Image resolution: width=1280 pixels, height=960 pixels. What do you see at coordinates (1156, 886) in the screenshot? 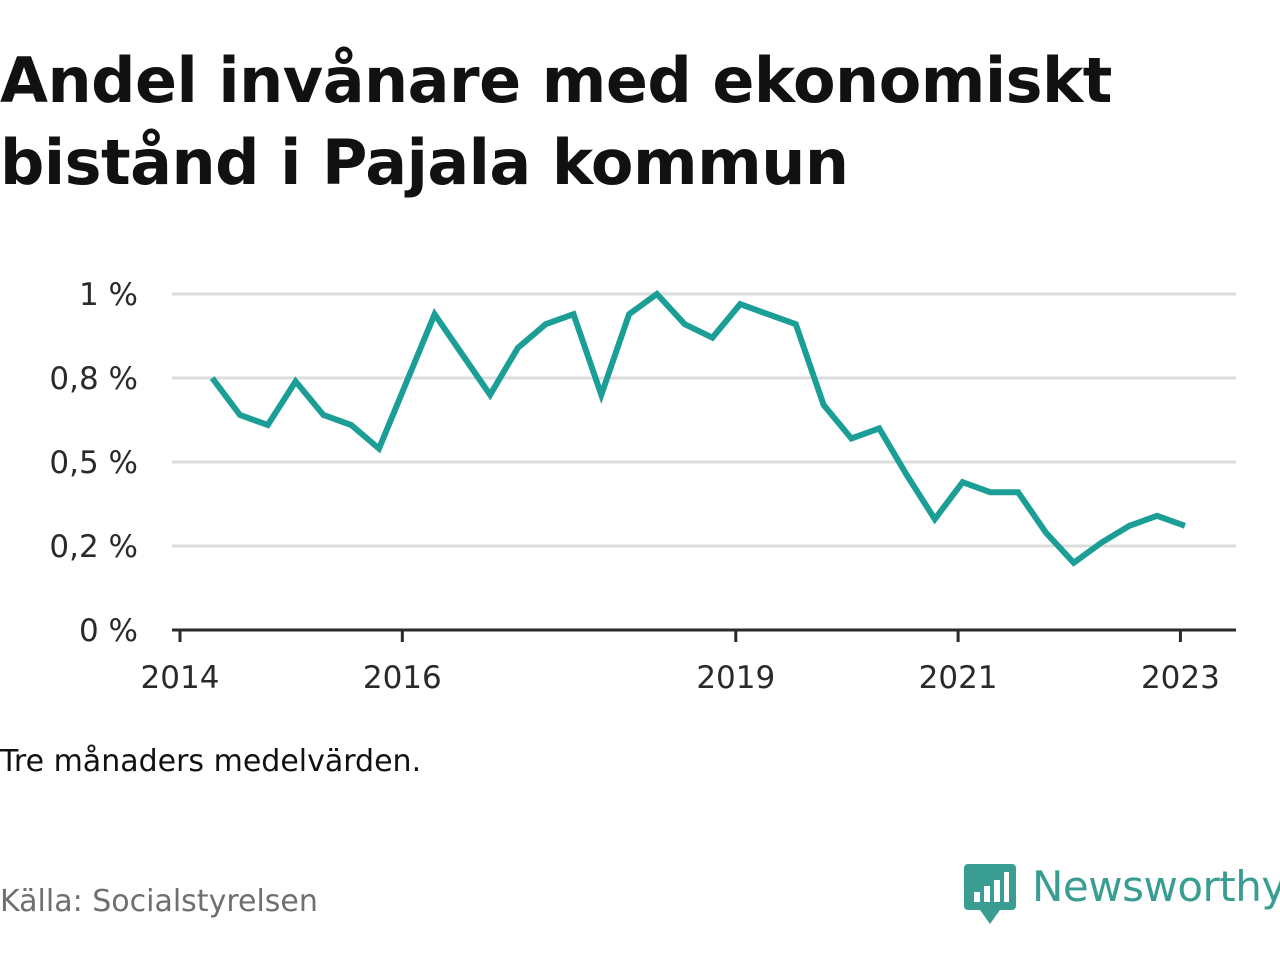
I see `logo-wordmark: Newsworthy` at bounding box center [1156, 886].